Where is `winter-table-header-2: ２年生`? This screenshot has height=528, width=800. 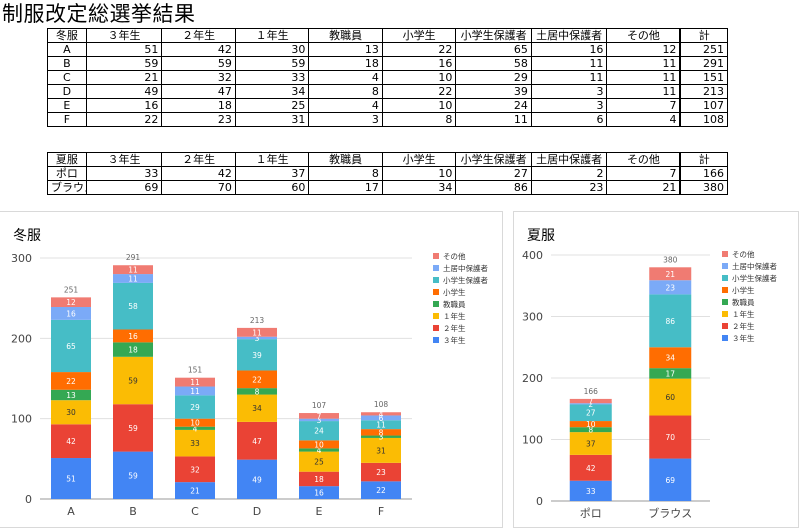
winter-table-header-2: ２年生 is located at coordinates (198, 35).